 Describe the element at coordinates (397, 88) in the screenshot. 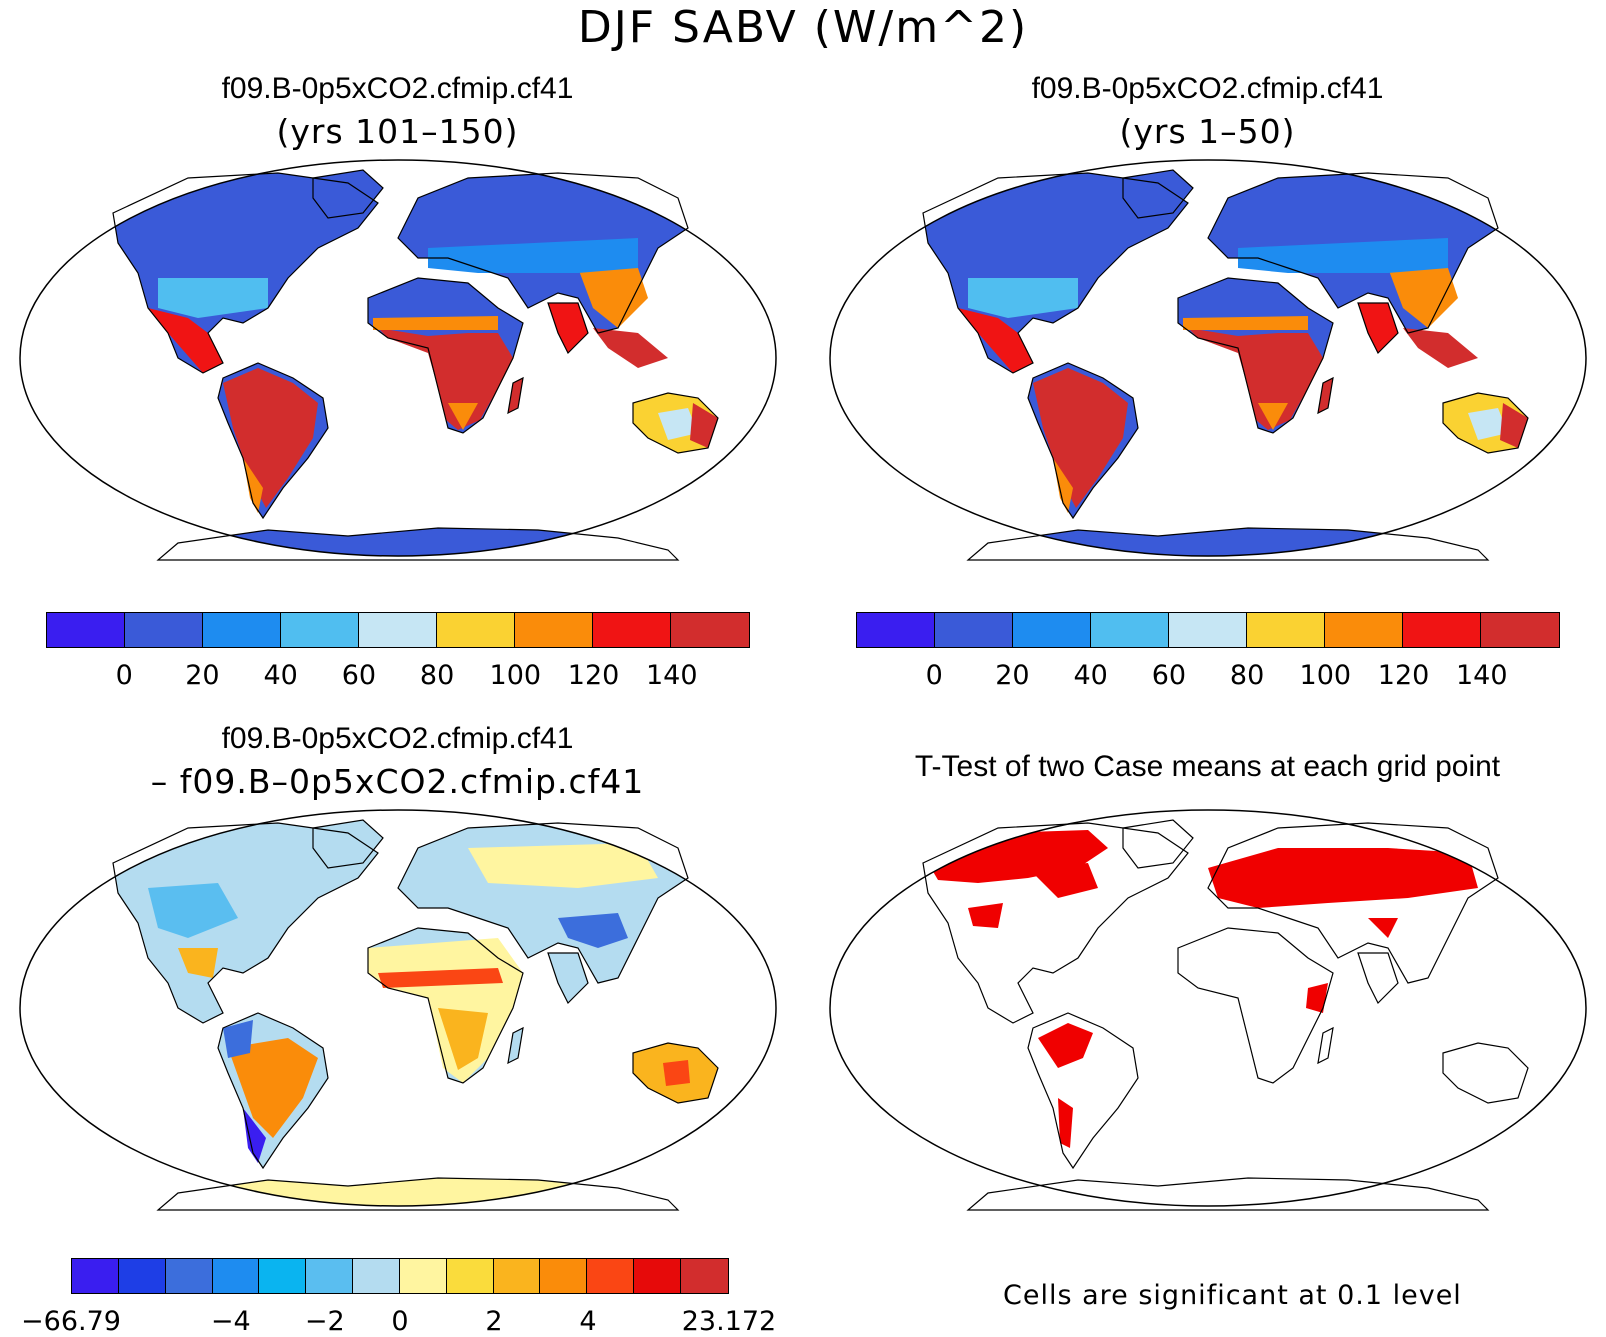

I see `panel-1-title: f09.B-0p5xCO2.cfmip.cf41` at that location.